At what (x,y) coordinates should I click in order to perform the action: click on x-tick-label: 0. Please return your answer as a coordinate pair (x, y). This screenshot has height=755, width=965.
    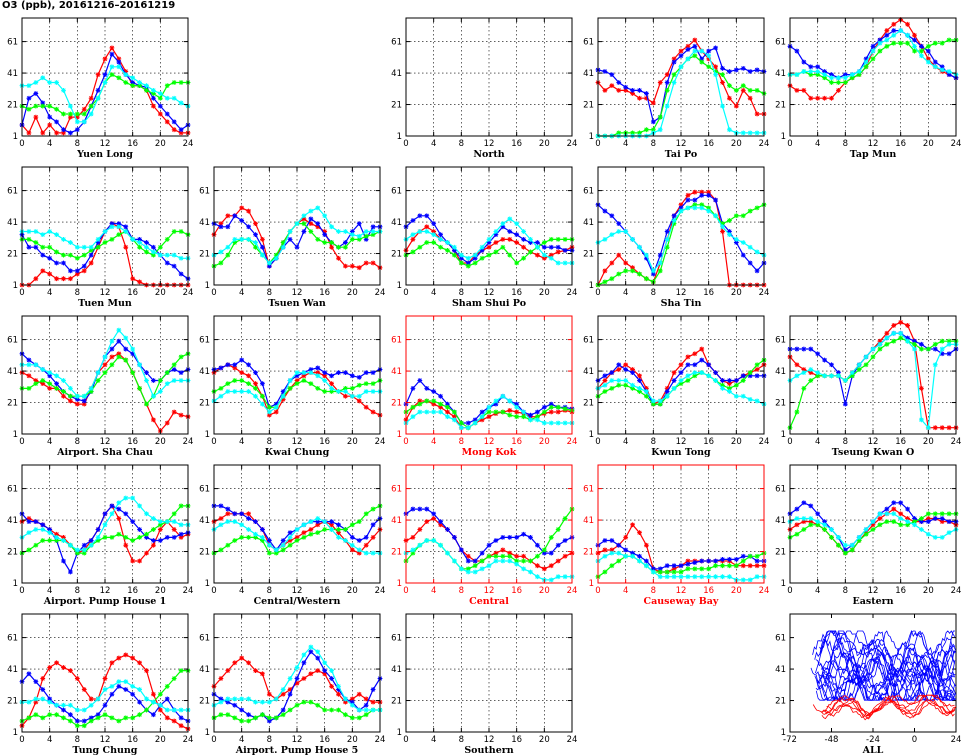
    Looking at the image, I should click on (213, 591).